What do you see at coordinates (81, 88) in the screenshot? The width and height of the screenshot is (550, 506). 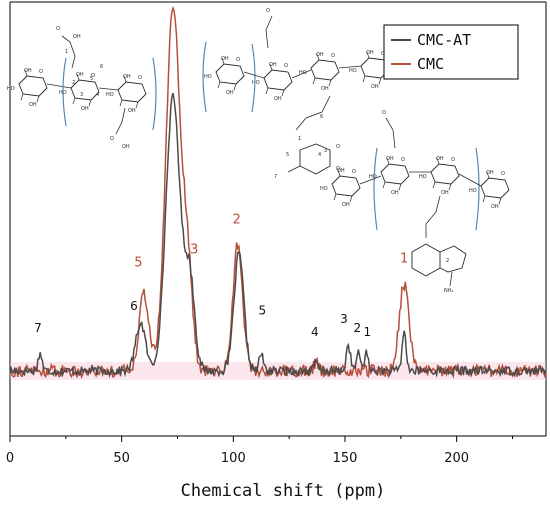 I see `structure-cmc: 1 2 3 4 5 6 O OH O OH` at bounding box center [81, 88].